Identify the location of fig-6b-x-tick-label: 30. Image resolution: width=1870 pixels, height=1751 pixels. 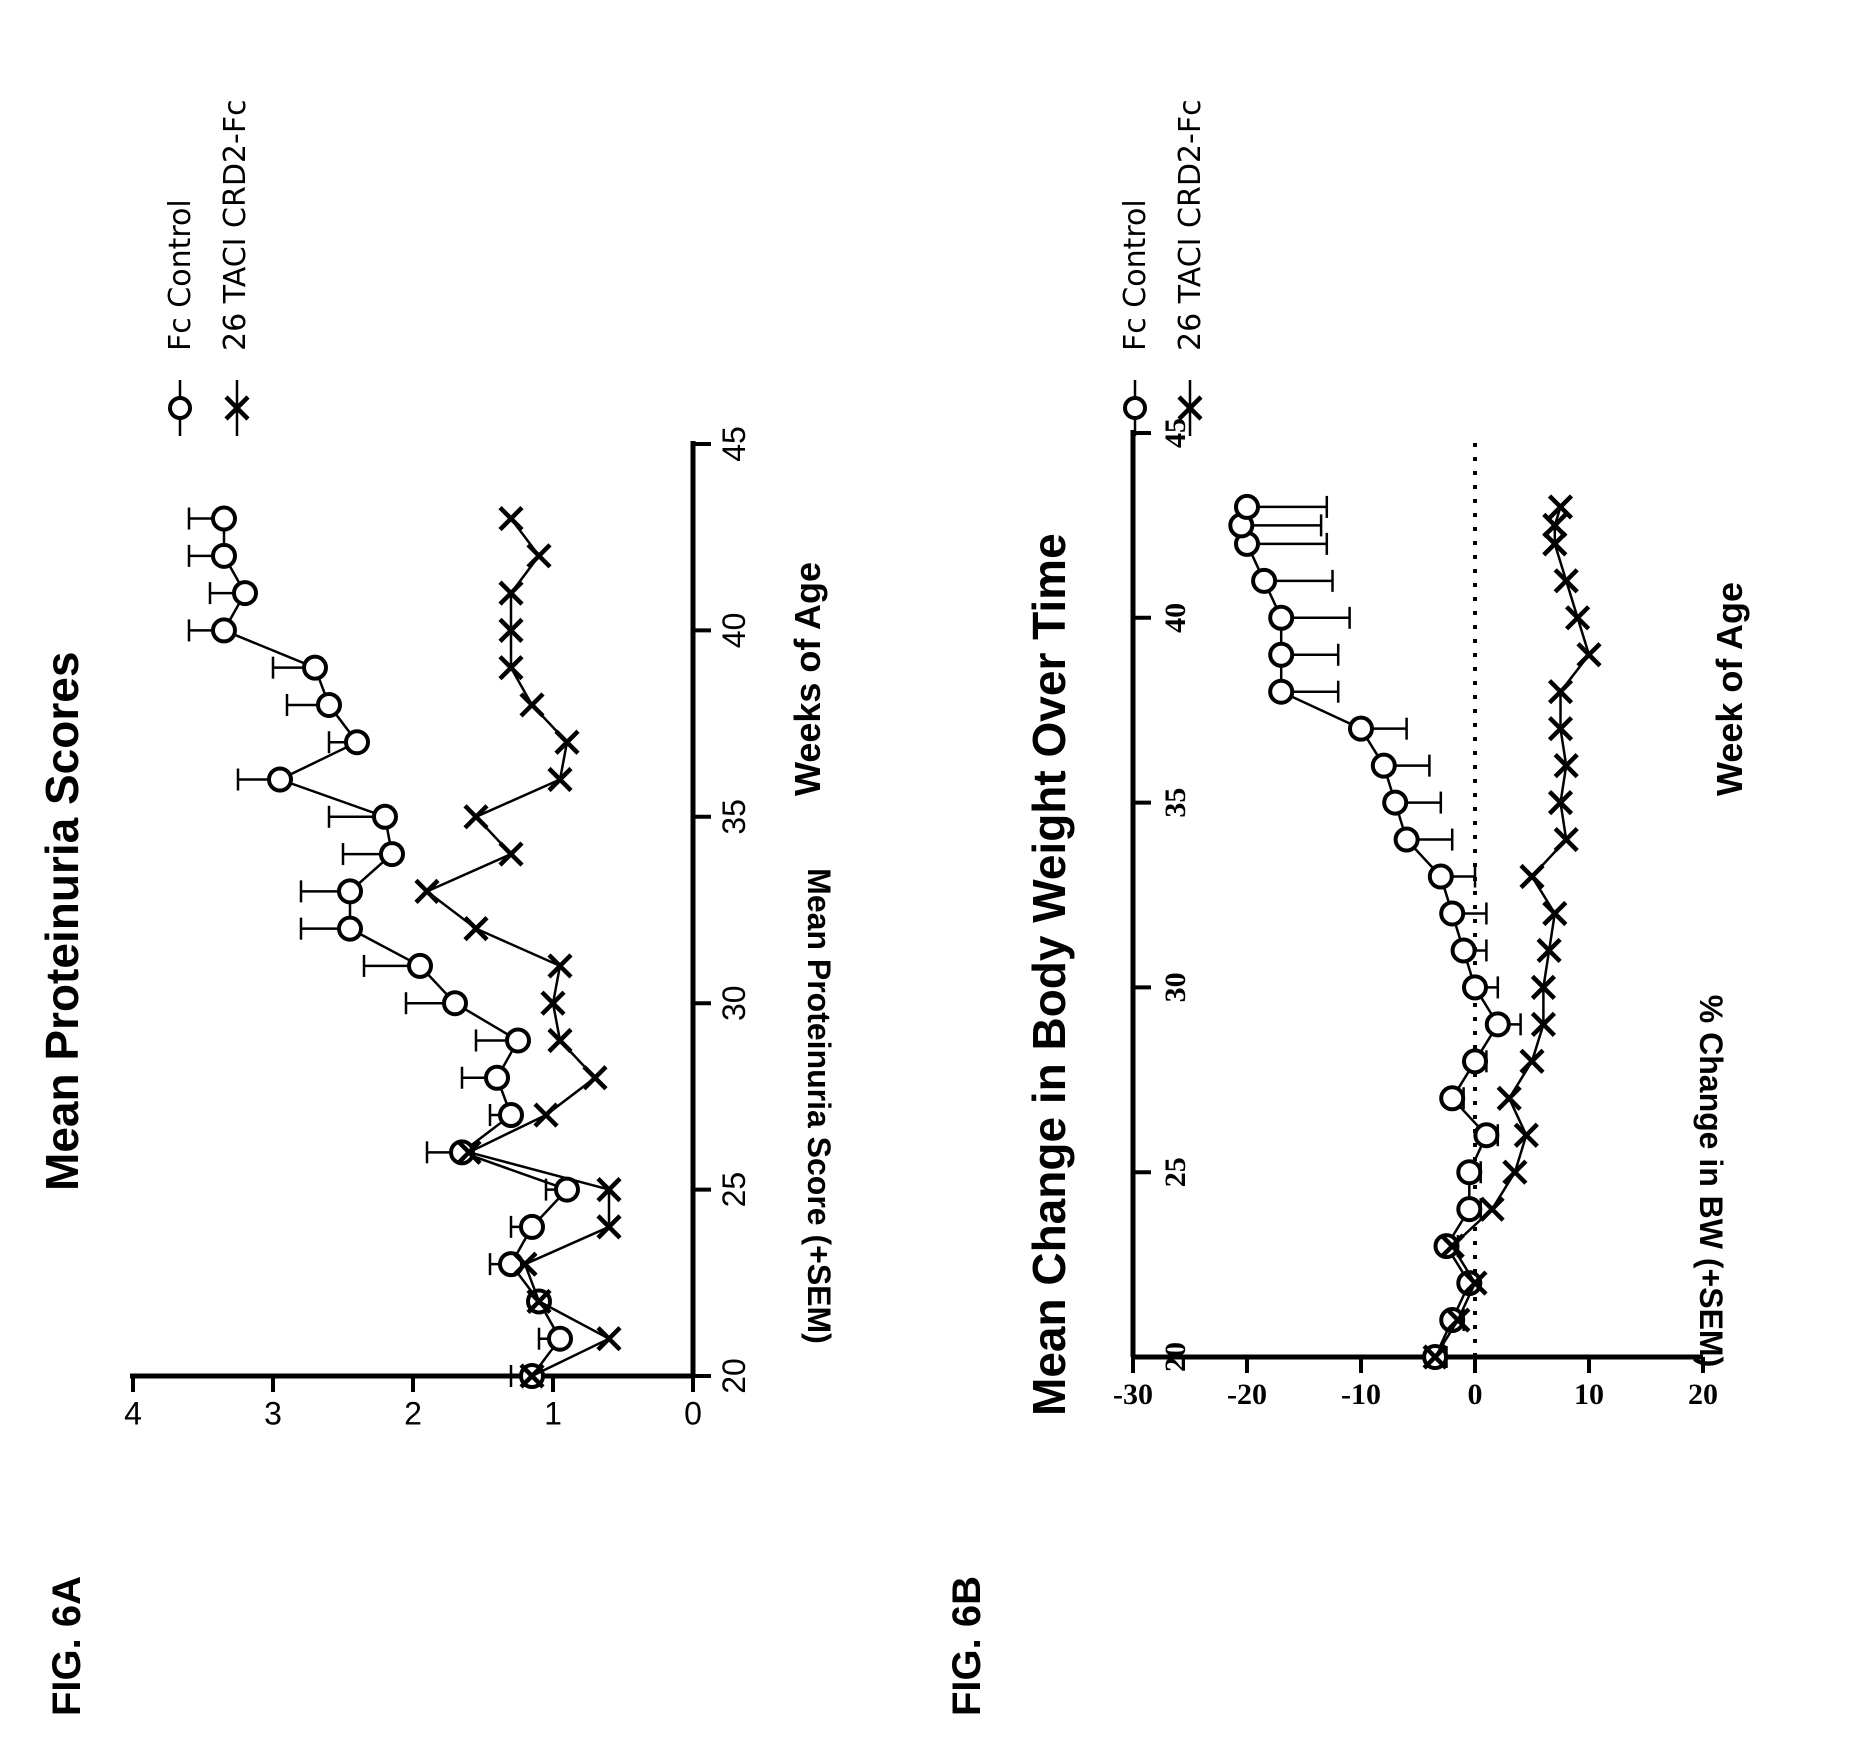
(1175, 987).